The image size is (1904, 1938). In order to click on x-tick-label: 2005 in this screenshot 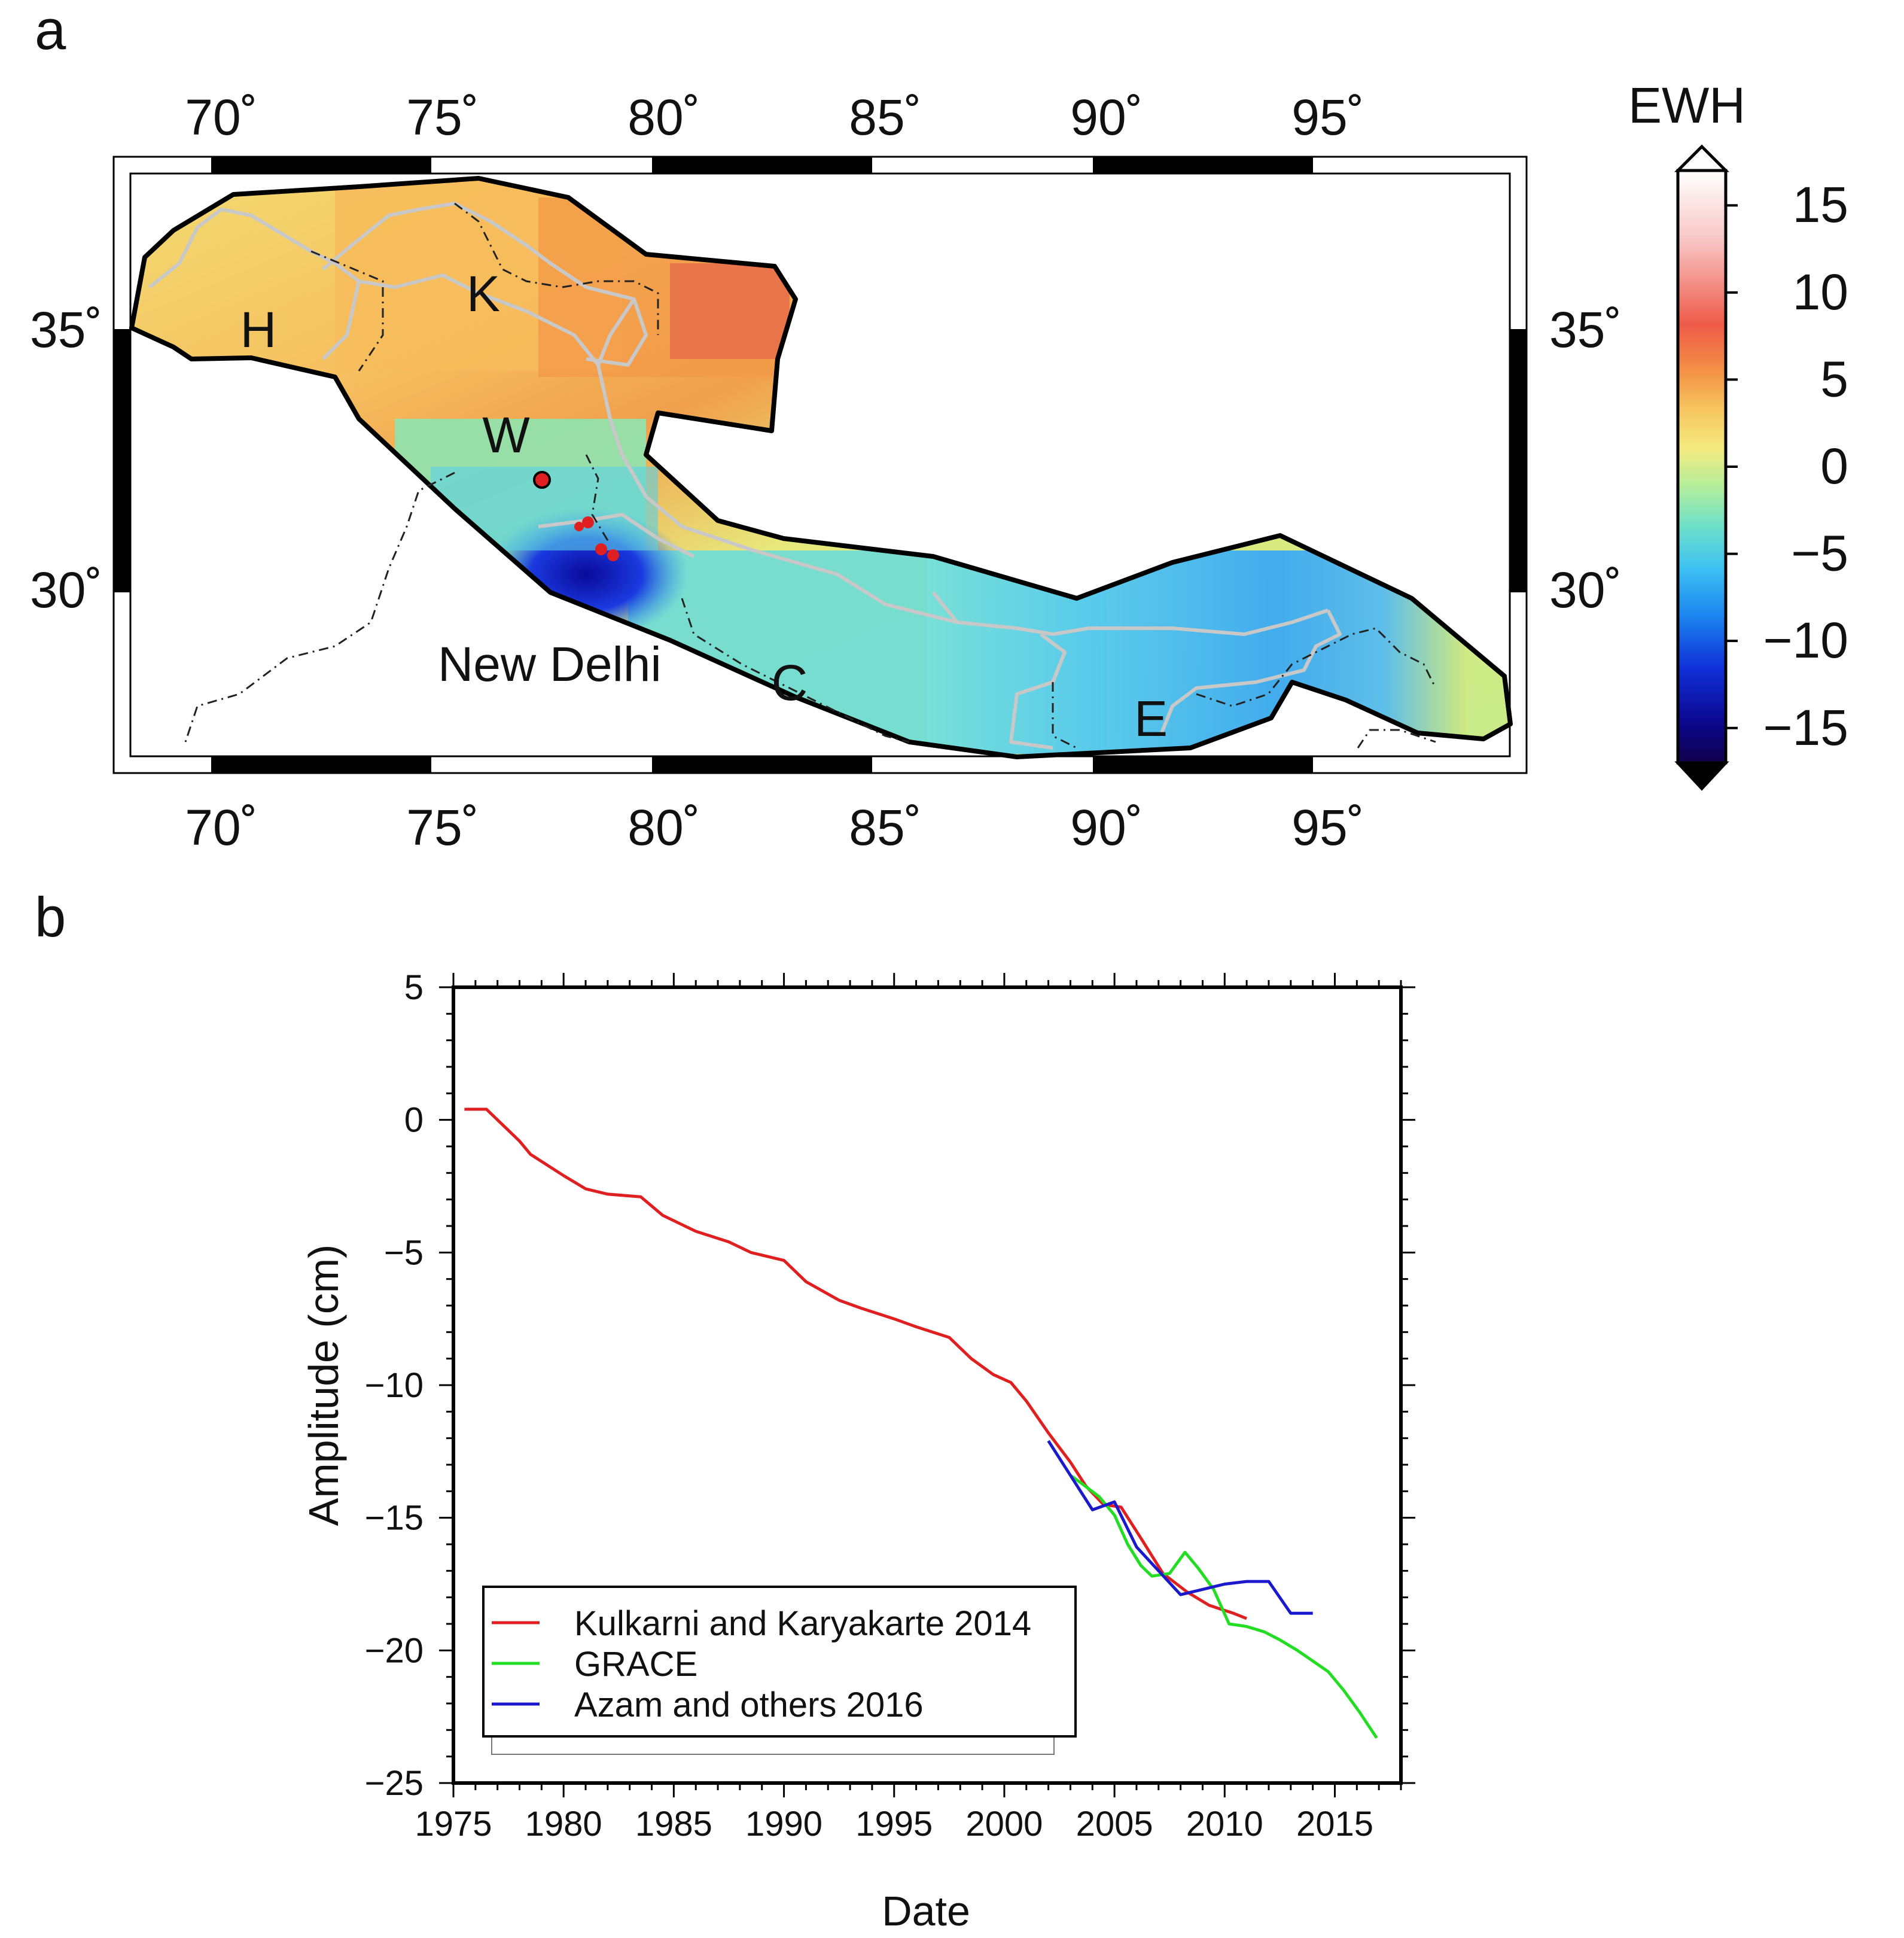, I will do `click(1114, 1824)`.